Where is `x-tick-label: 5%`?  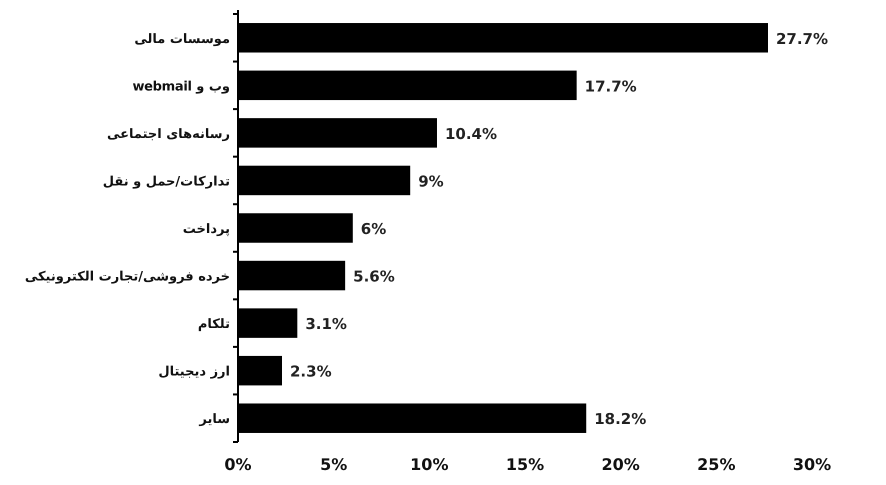 x-tick-label: 5% is located at coordinates (334, 464).